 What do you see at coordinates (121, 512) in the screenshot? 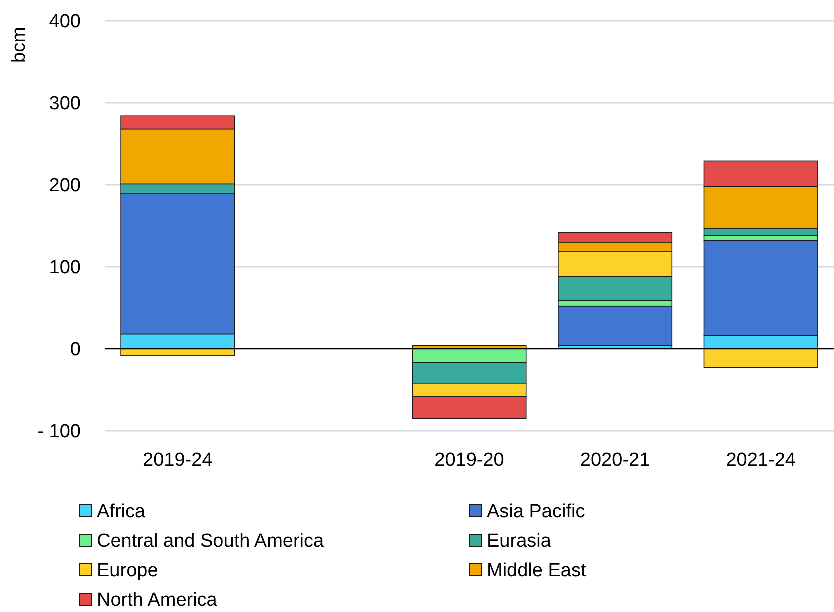
I see `legend-label: Africa` at bounding box center [121, 512].